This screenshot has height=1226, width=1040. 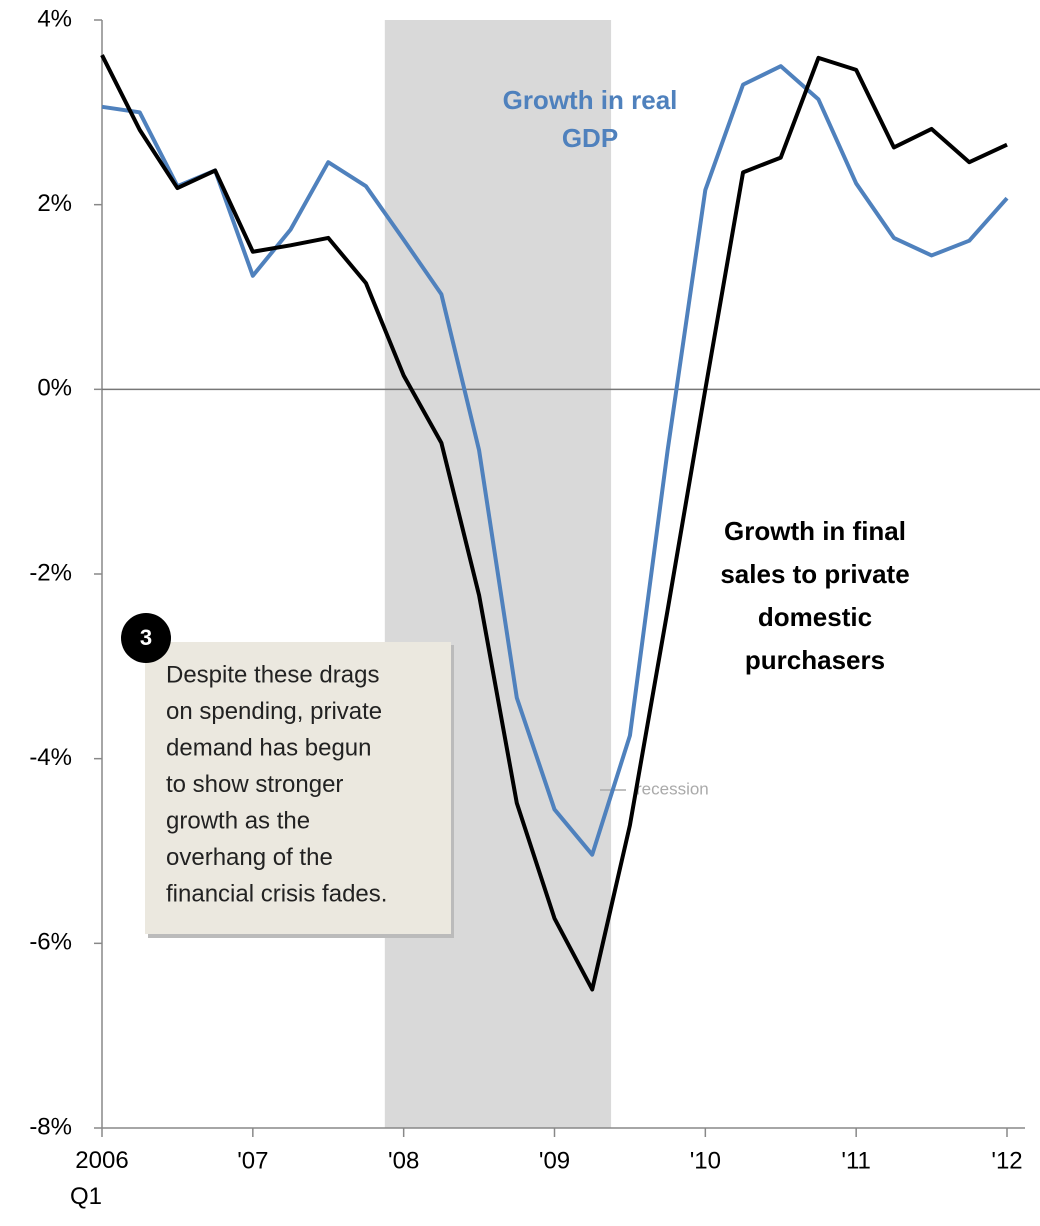 I want to click on recession-label: recession, so click(x=672, y=788).